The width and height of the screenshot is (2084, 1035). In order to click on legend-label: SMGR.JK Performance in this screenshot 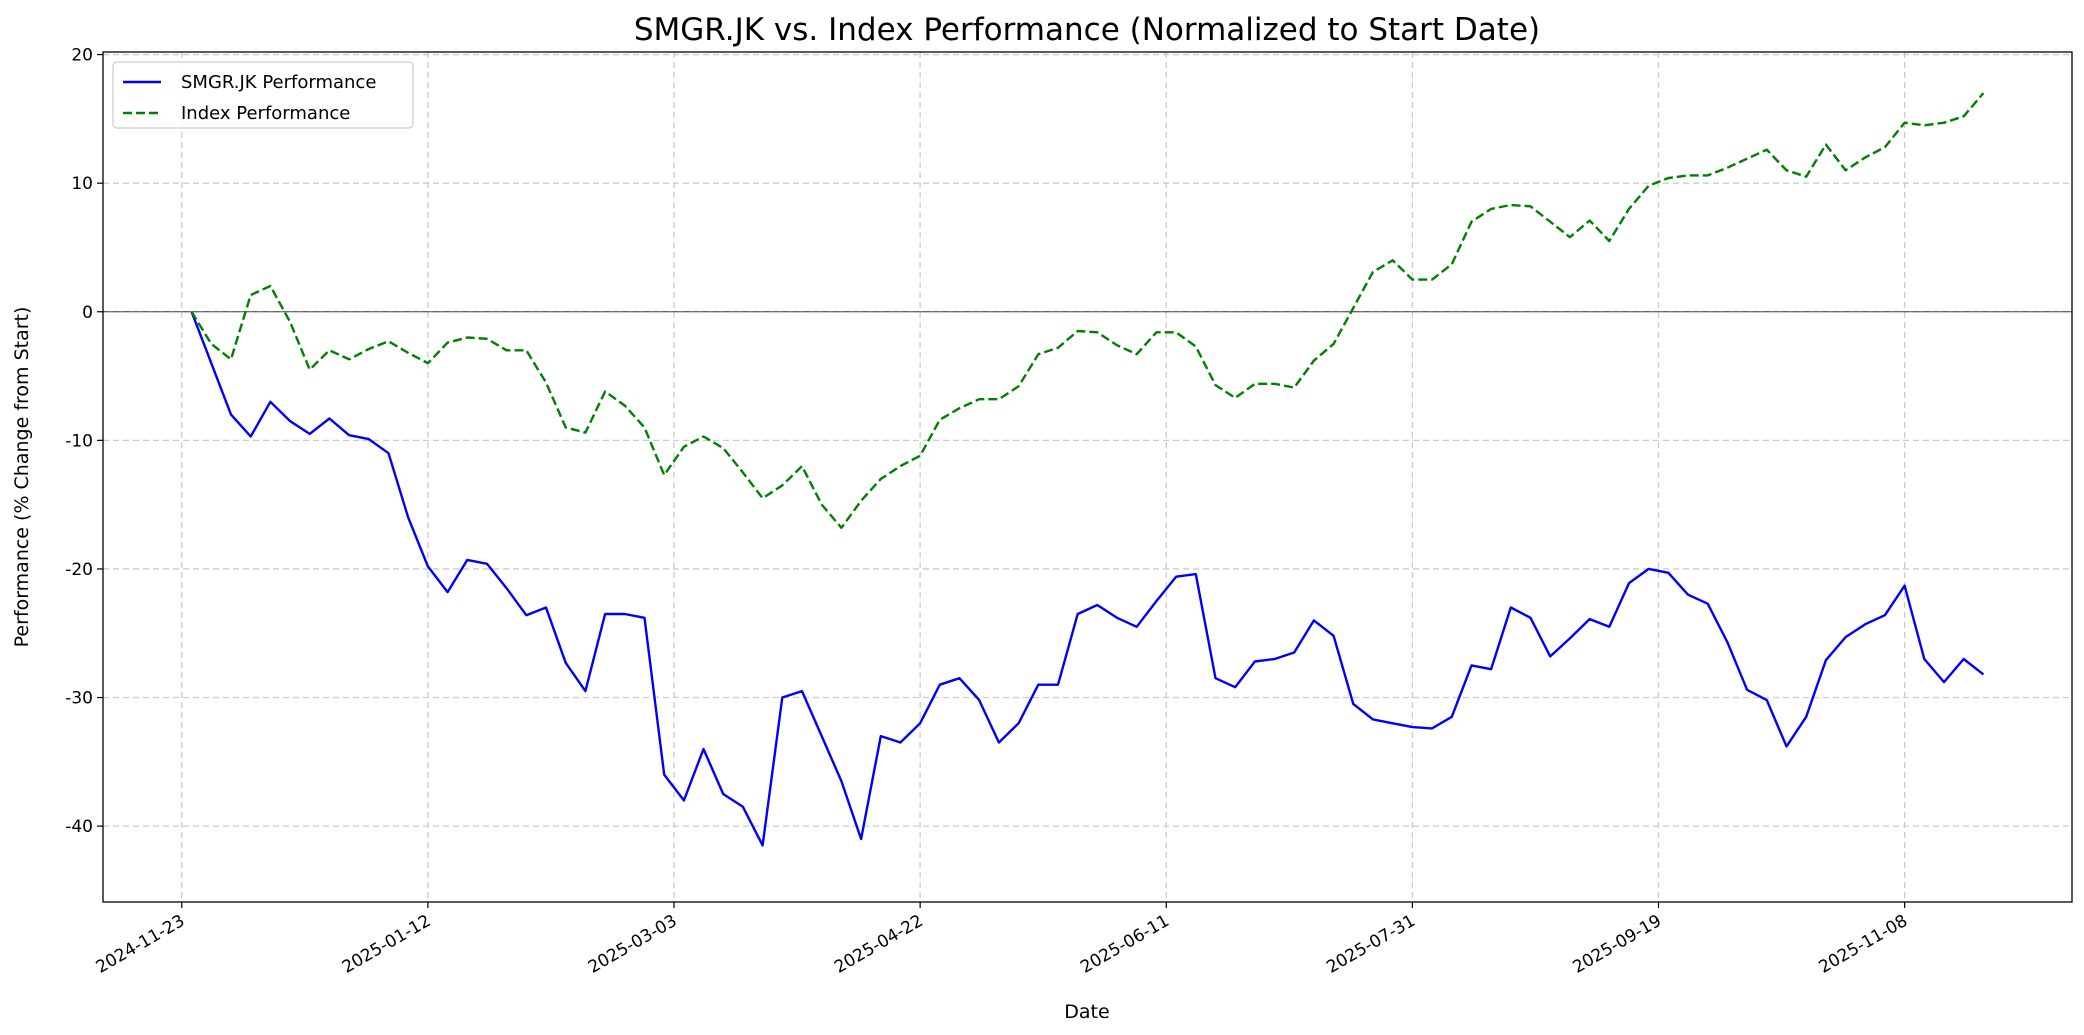, I will do `click(278, 82)`.